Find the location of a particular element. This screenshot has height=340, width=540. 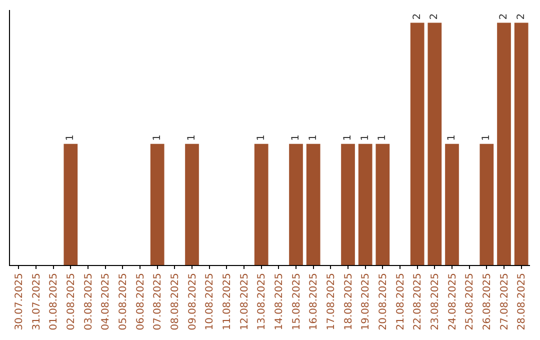

x-tick-label: 05.08.2025 is located at coordinates (123, 301).